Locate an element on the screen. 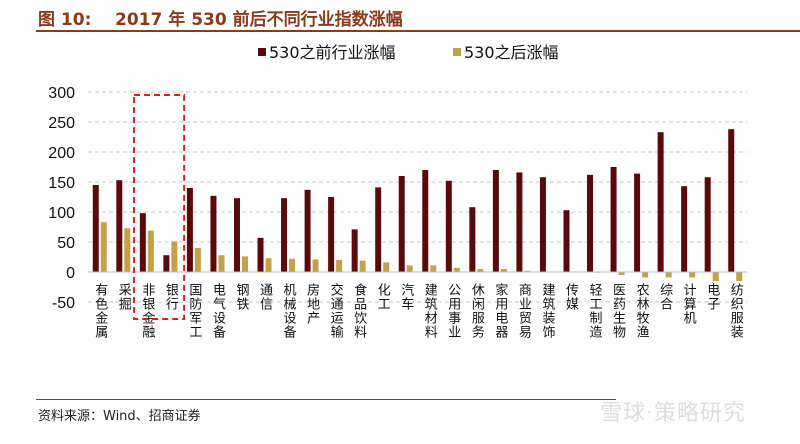 This screenshot has height=444, width=800. x-tick-label: 建筑材料 is located at coordinates (430, 311).